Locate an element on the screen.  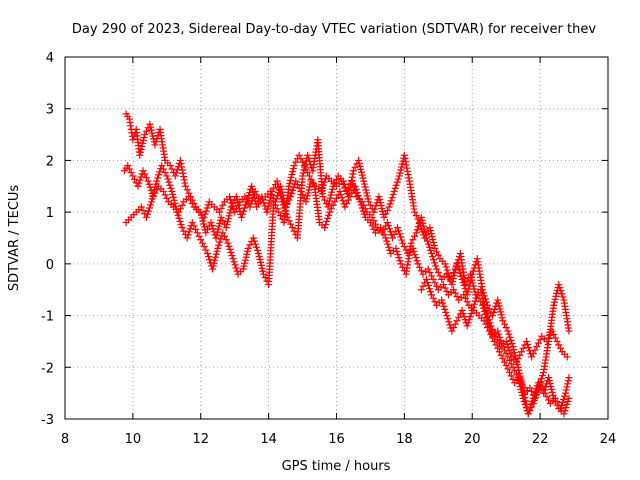
y-tick-label: 1 is located at coordinates (50, 213).